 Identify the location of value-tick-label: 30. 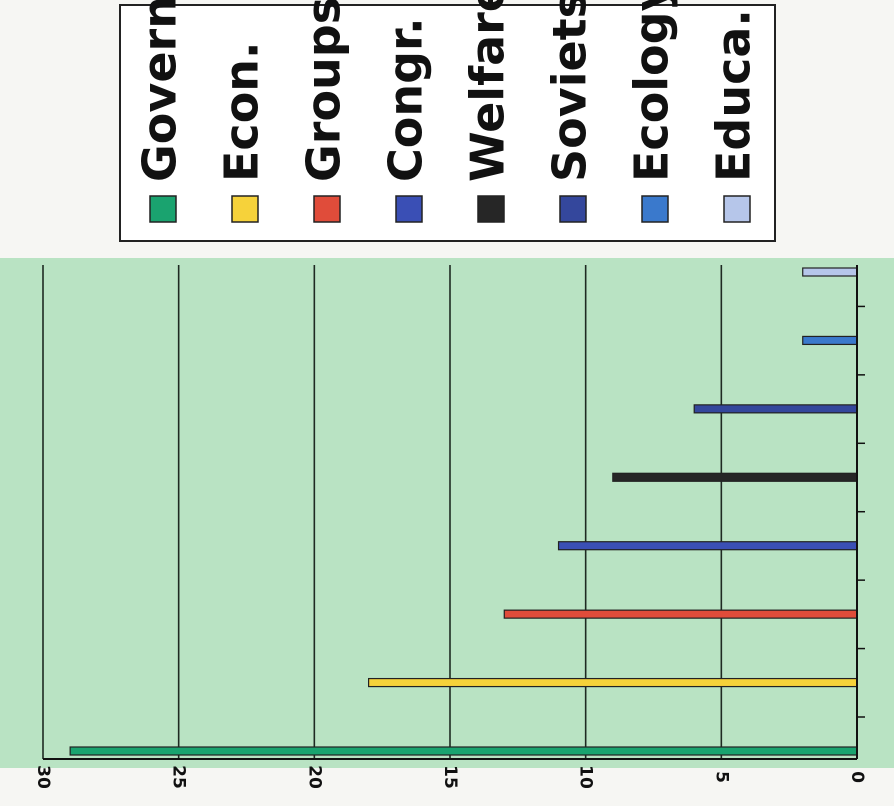
(43, 777).